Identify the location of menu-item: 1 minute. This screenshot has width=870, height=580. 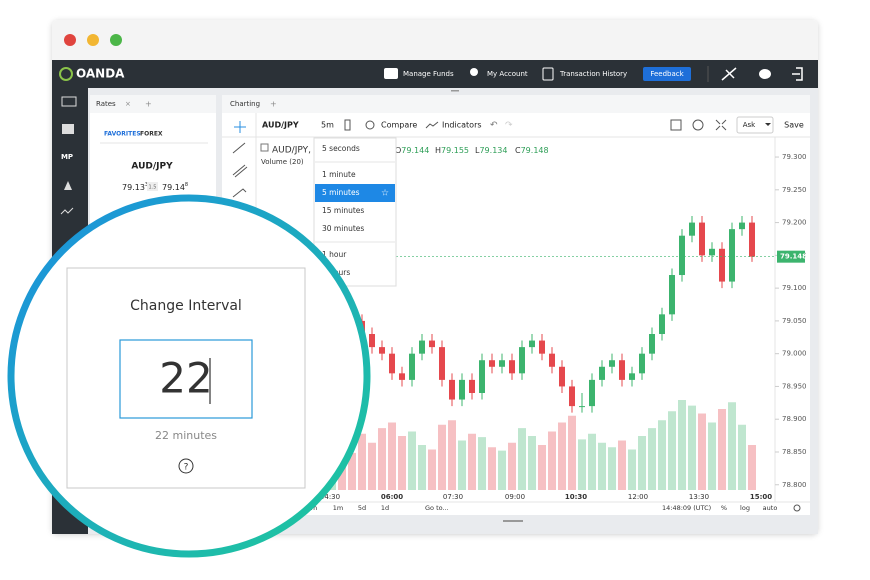
(339, 174).